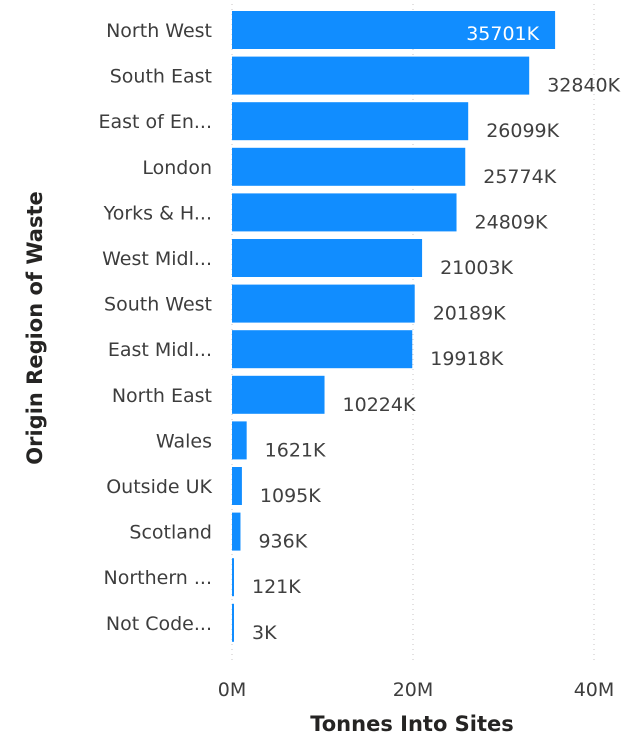 The height and width of the screenshot is (741, 622). Describe the element at coordinates (282, 542) in the screenshot. I see `data-label: 936K` at that location.